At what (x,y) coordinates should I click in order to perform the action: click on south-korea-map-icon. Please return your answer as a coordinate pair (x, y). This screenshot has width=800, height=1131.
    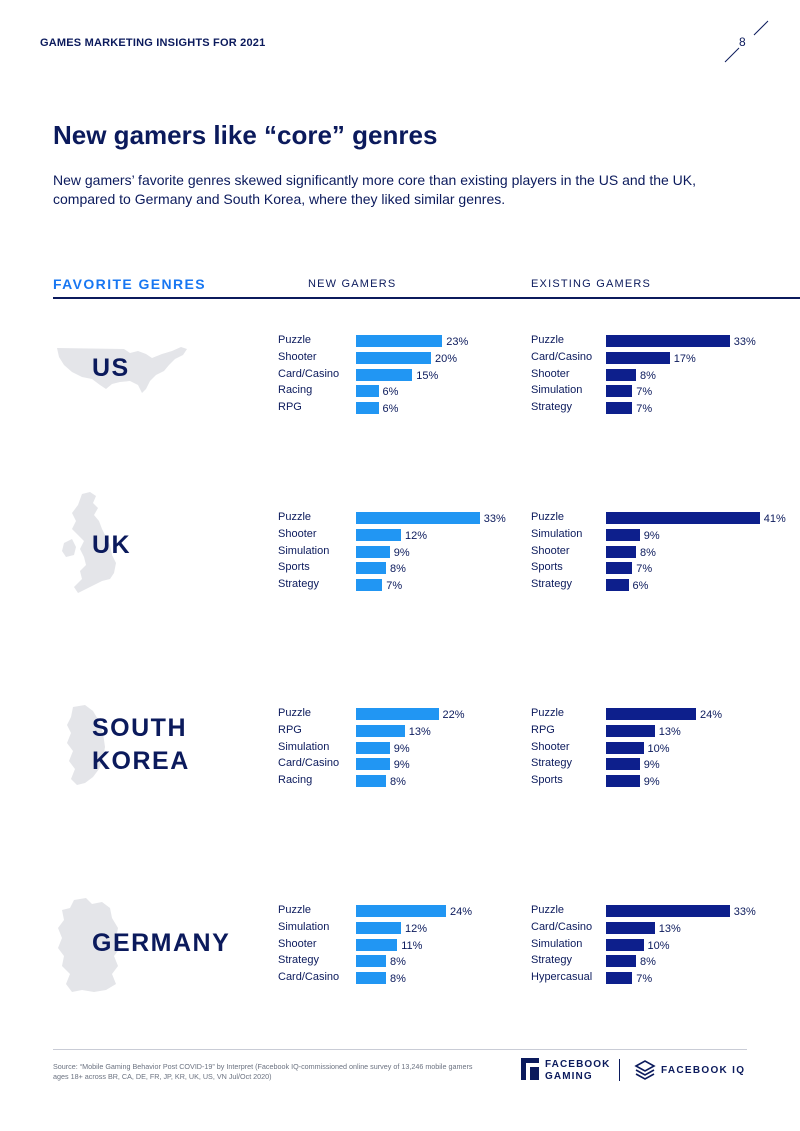
    Looking at the image, I should click on (86, 745).